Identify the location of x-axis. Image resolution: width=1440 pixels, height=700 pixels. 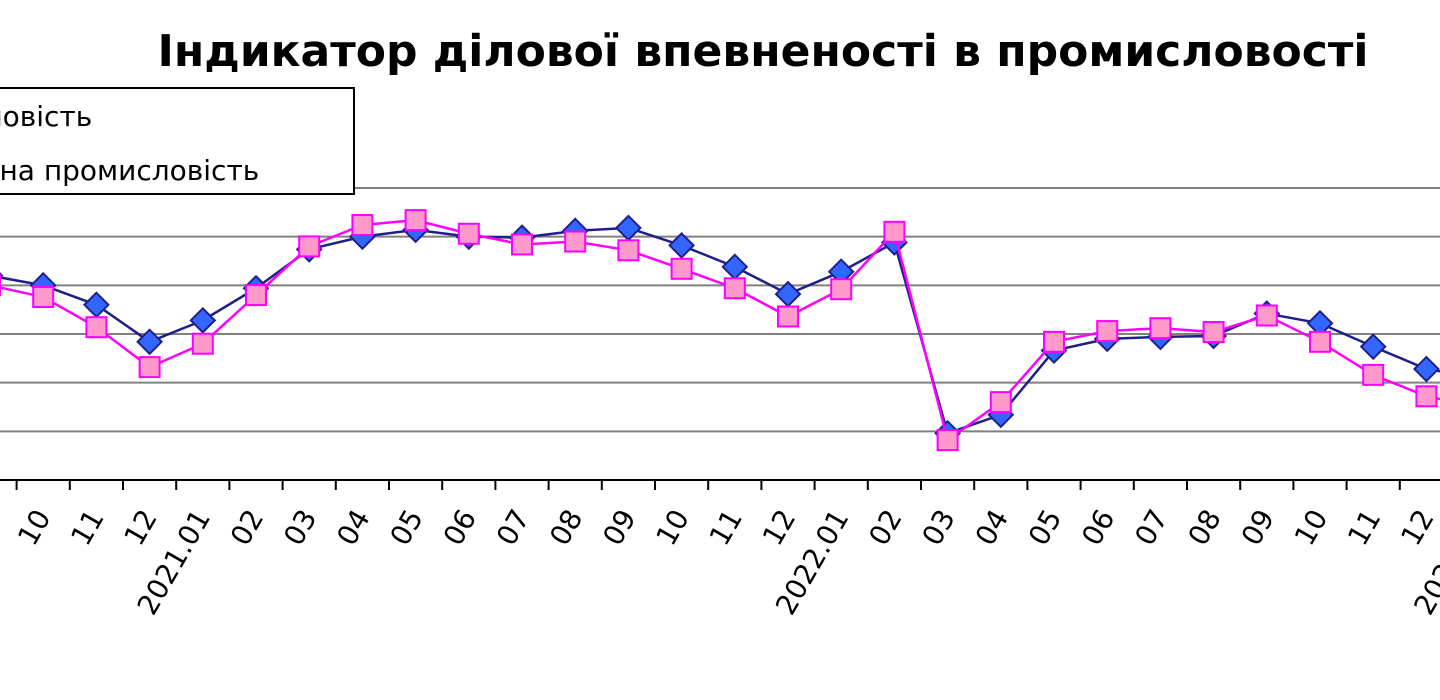
(720, 484).